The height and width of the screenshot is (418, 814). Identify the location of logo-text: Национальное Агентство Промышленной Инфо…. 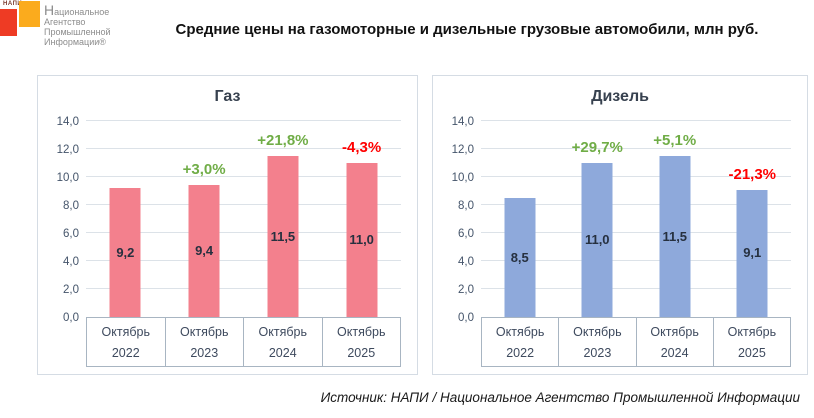
(77, 24).